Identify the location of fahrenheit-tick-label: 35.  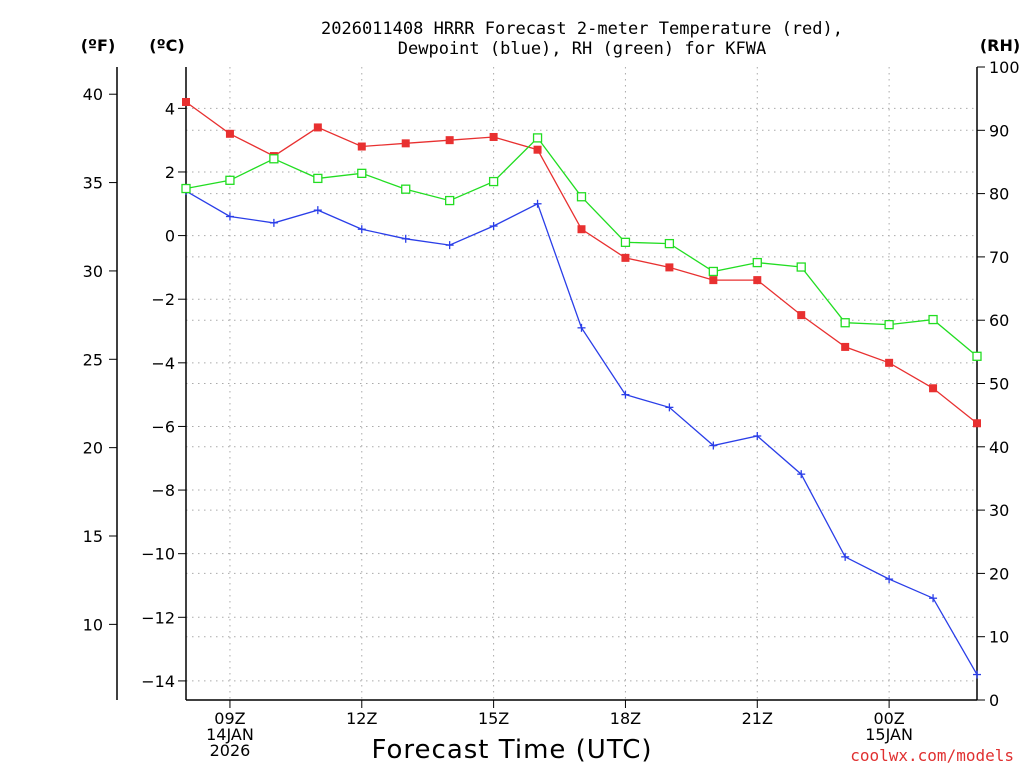
(93, 183).